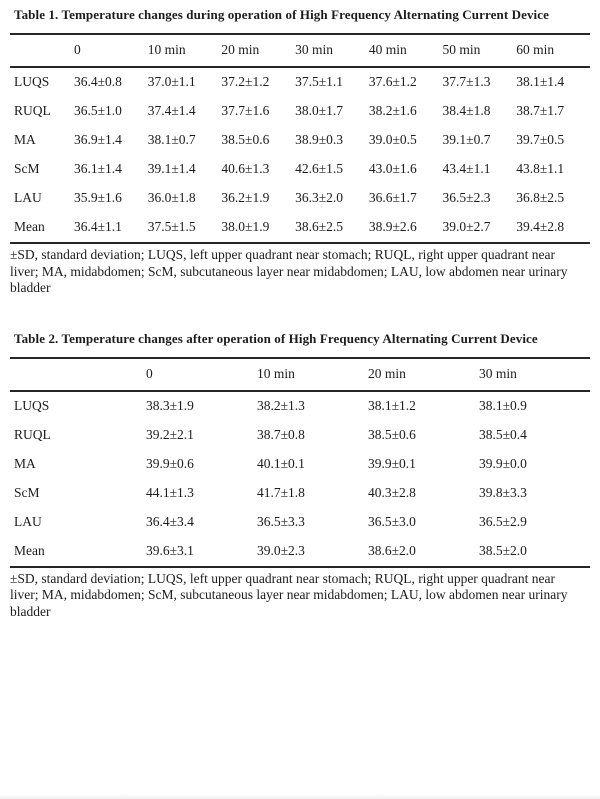  What do you see at coordinates (392, 463) in the screenshot?
I see `value-cell: 39.9±0.1` at bounding box center [392, 463].